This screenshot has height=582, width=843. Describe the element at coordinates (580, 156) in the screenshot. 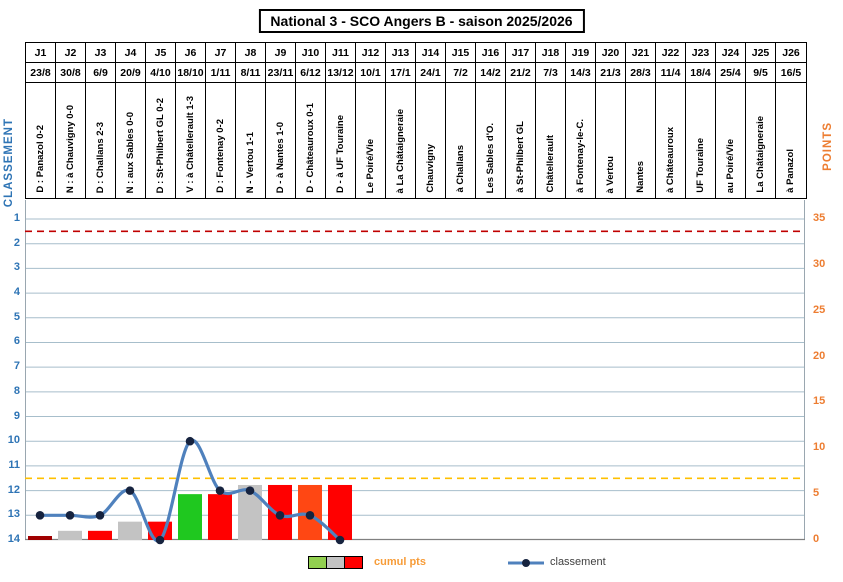

I see `fixture-j19-label: à Fontenay-le-C.` at that location.